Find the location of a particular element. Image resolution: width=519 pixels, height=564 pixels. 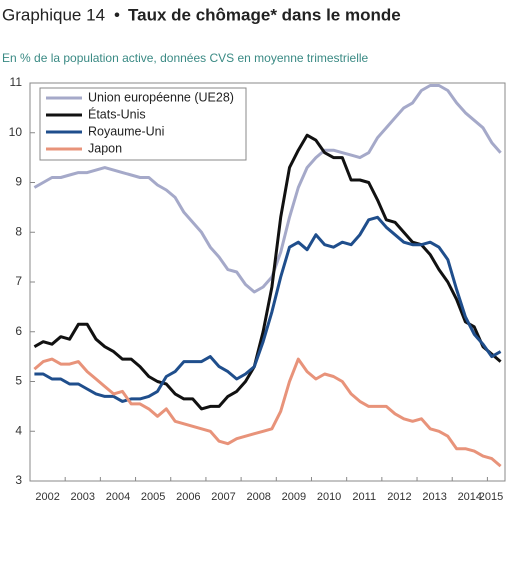

y-tick-label: 5 is located at coordinates (18, 381).